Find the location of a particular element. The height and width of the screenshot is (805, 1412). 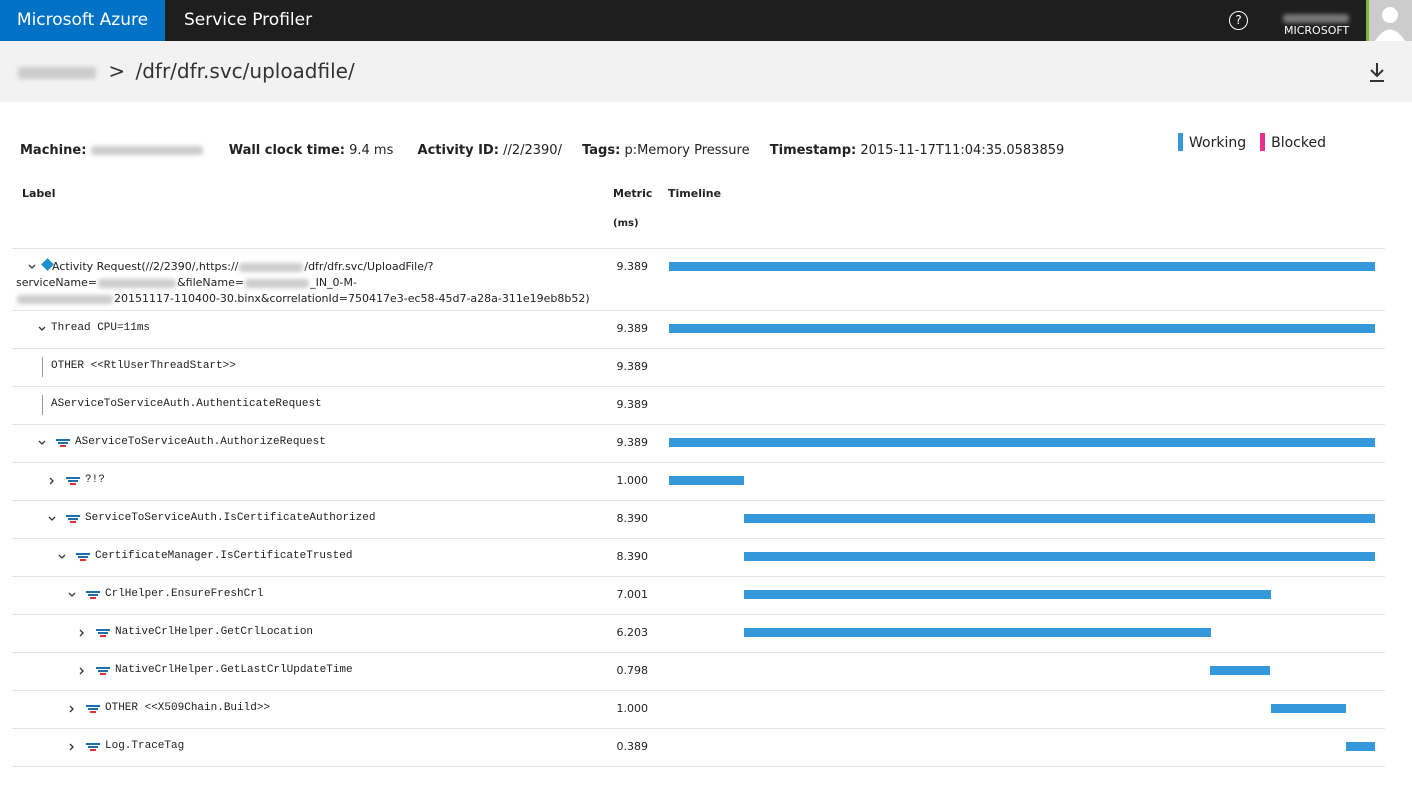

metric: 7.001 is located at coordinates (632, 594).